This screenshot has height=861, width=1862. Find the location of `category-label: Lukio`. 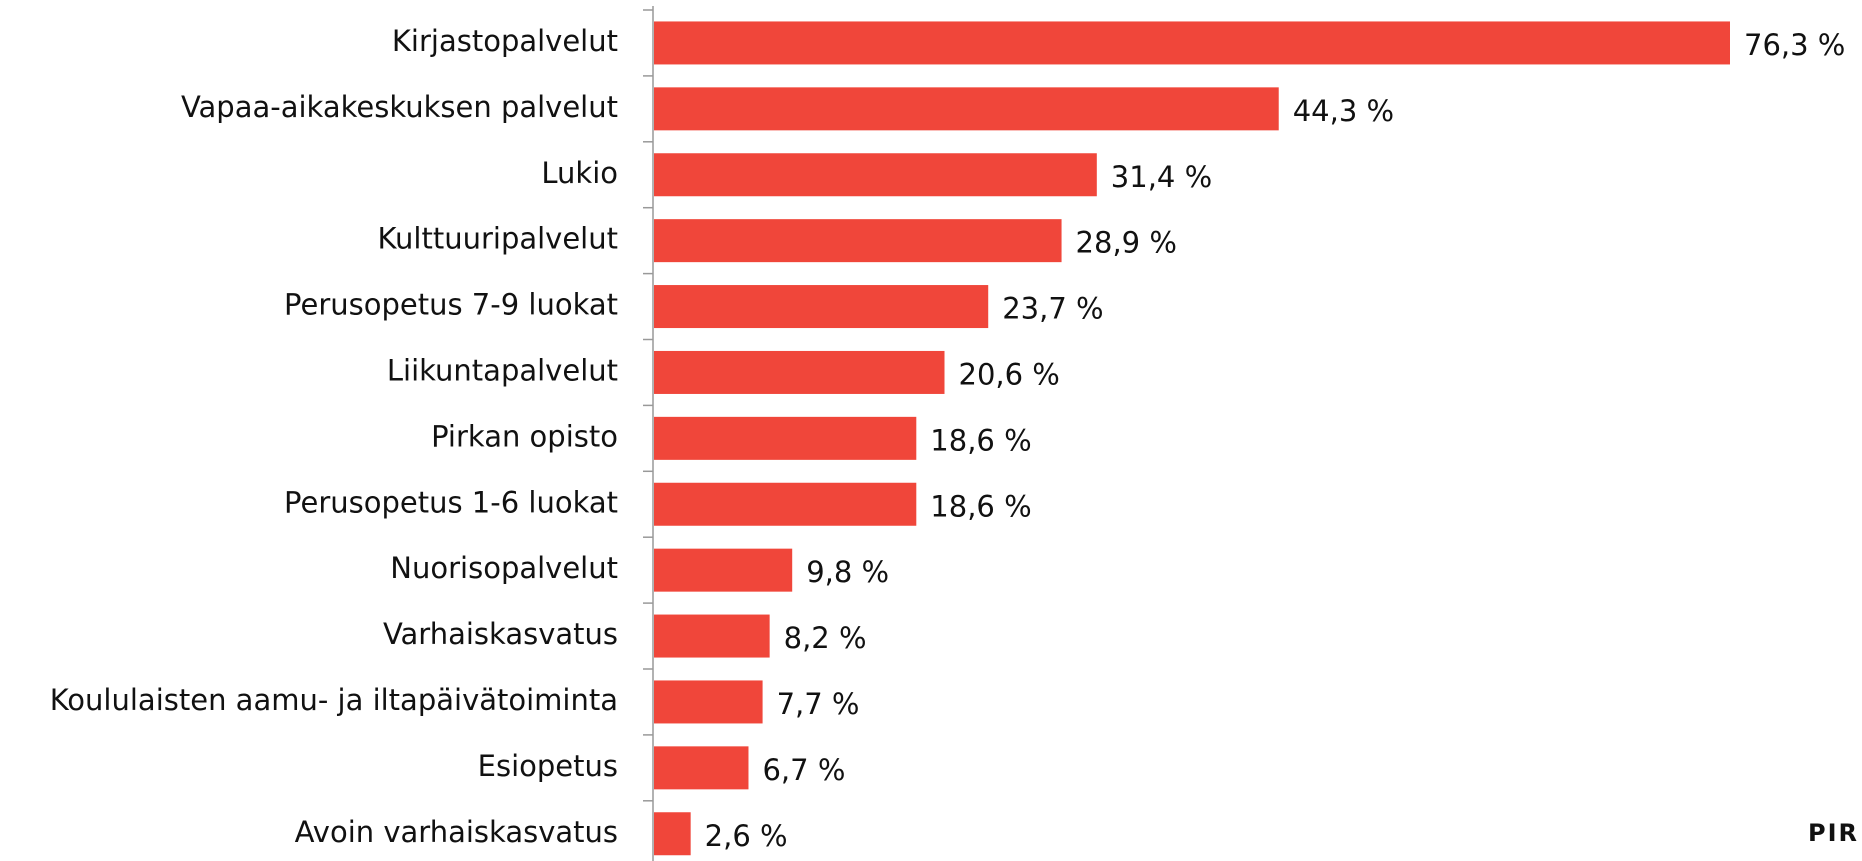

category-label: Lukio is located at coordinates (579, 173).